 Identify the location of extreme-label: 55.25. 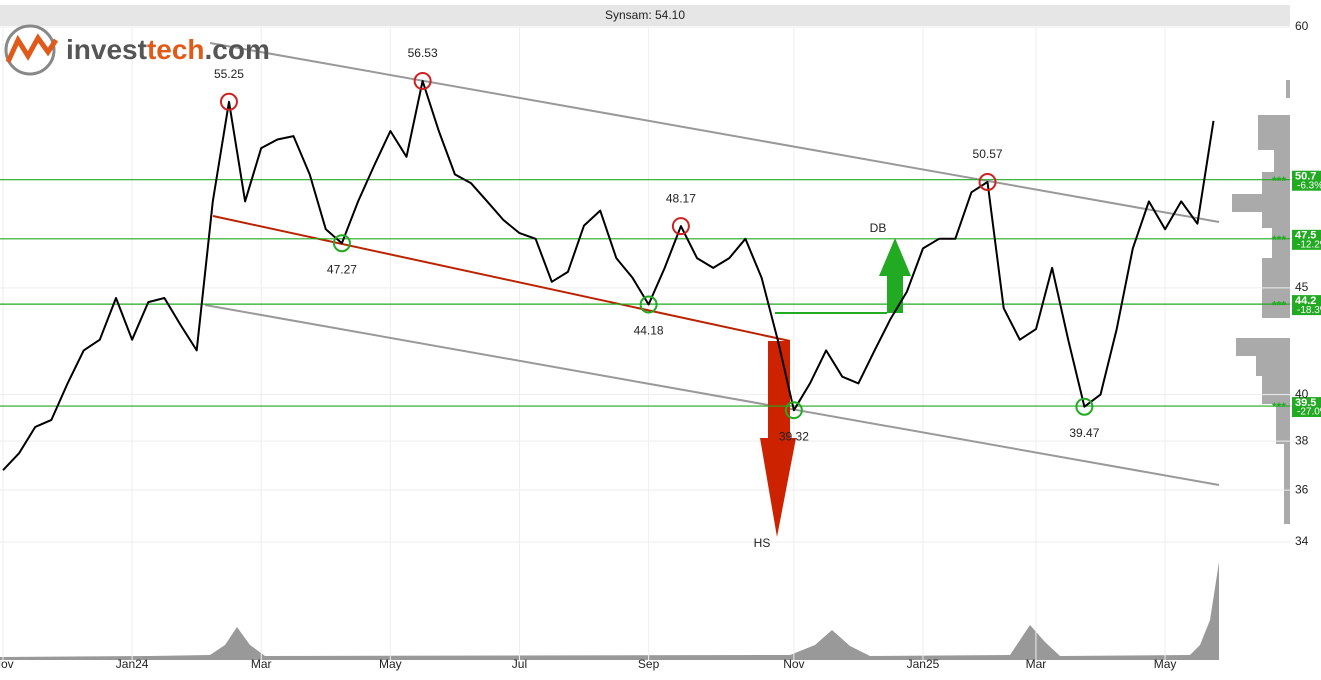
(229, 74).